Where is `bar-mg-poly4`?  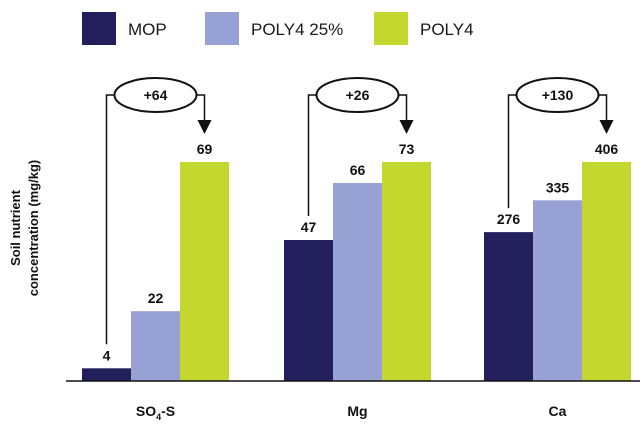 bar-mg-poly4 is located at coordinates (406, 271).